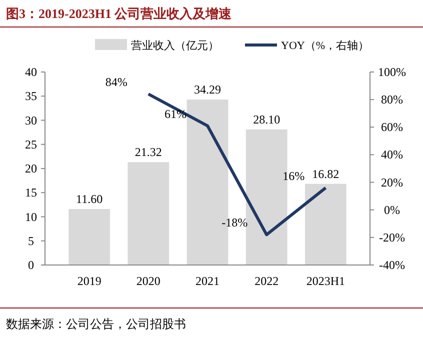  What do you see at coordinates (31, 72) in the screenshot?
I see `y-tick-label: 40` at bounding box center [31, 72].